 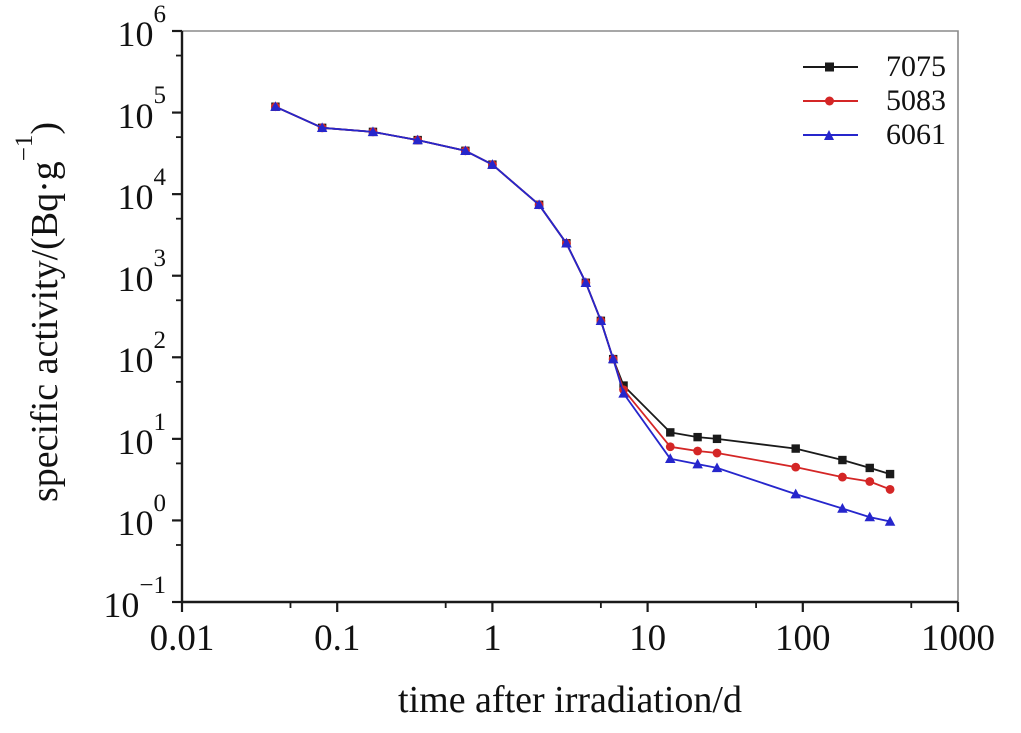 I want to click on y-axis-title: specific activity/(Bq·g−1), so click(x=39, y=312).